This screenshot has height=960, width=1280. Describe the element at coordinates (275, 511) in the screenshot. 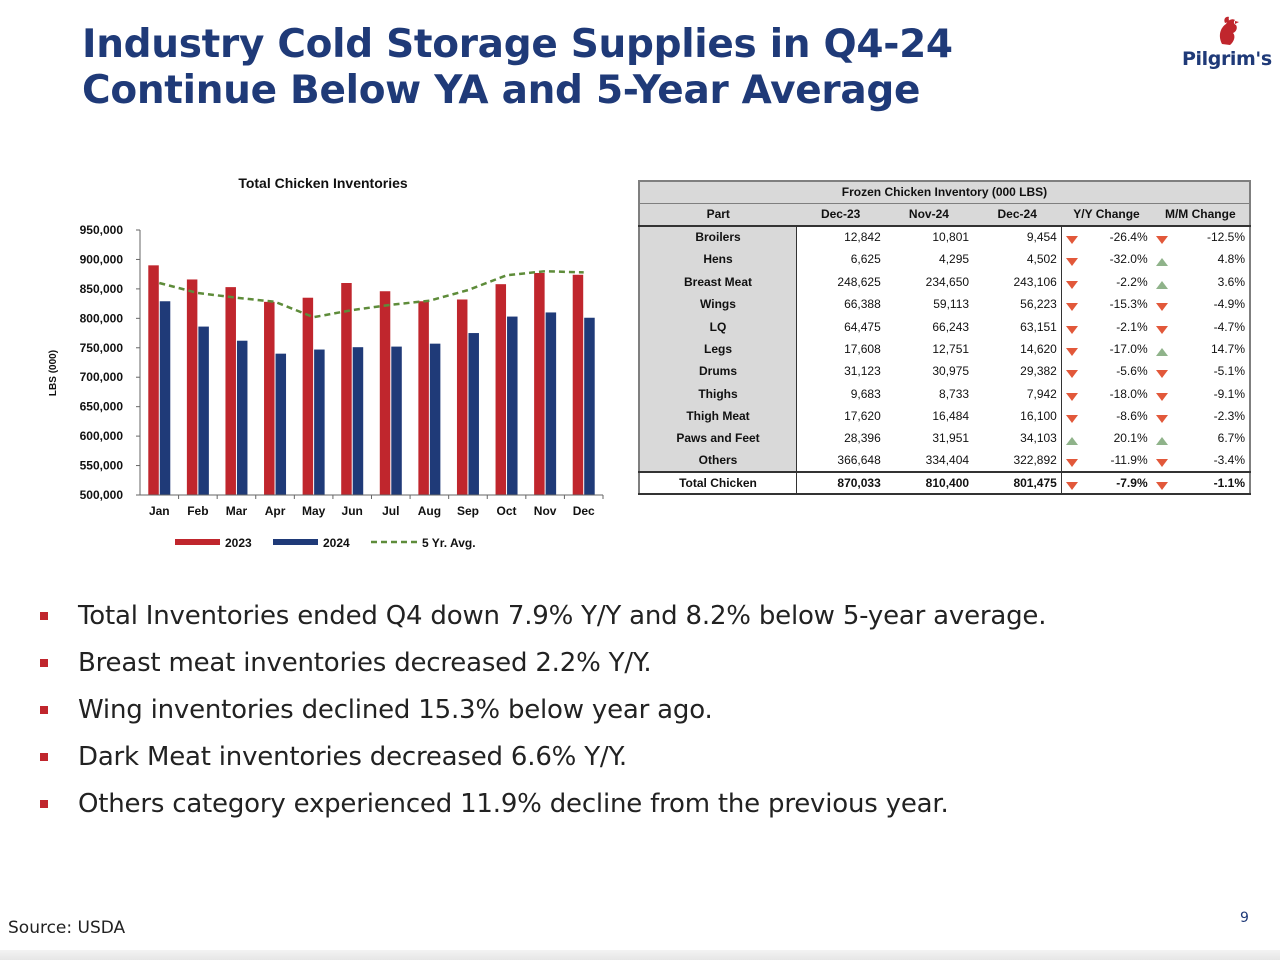

I see `x-tick-label: Apr` at that location.